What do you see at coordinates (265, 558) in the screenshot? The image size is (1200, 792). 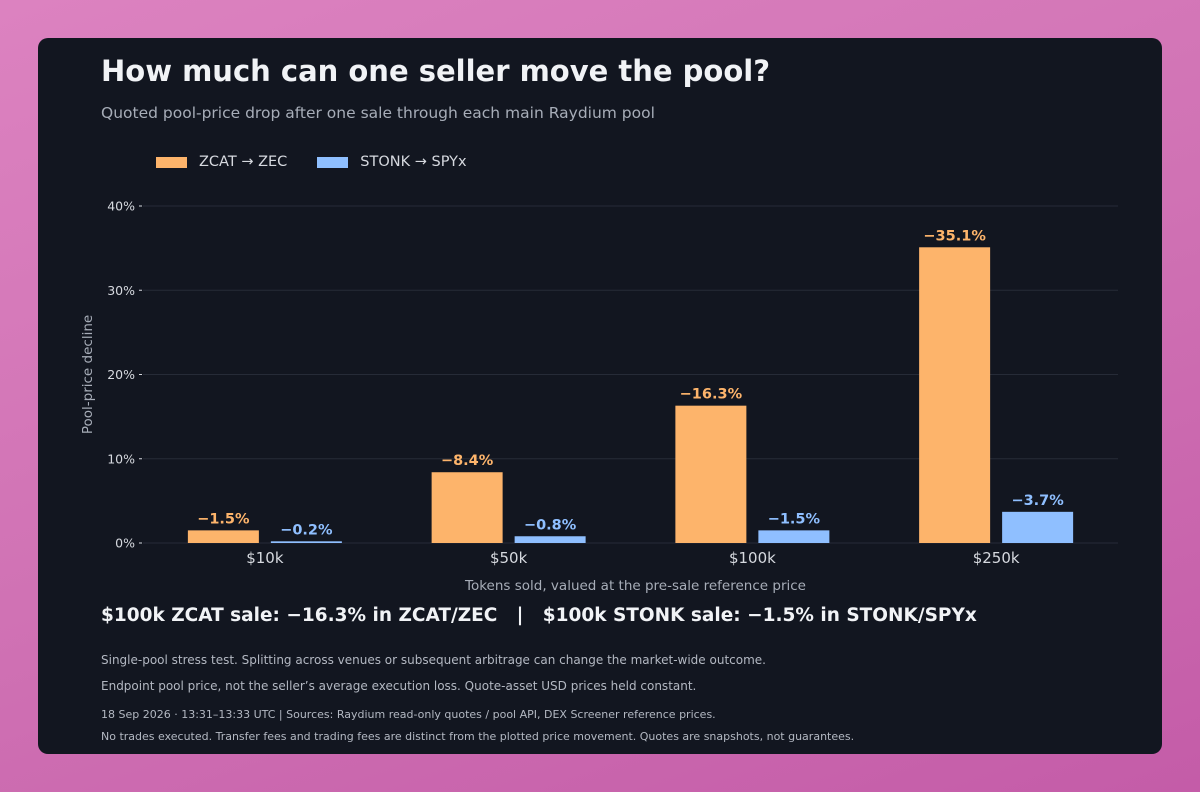 I see `x-tick-label: $10k` at bounding box center [265, 558].